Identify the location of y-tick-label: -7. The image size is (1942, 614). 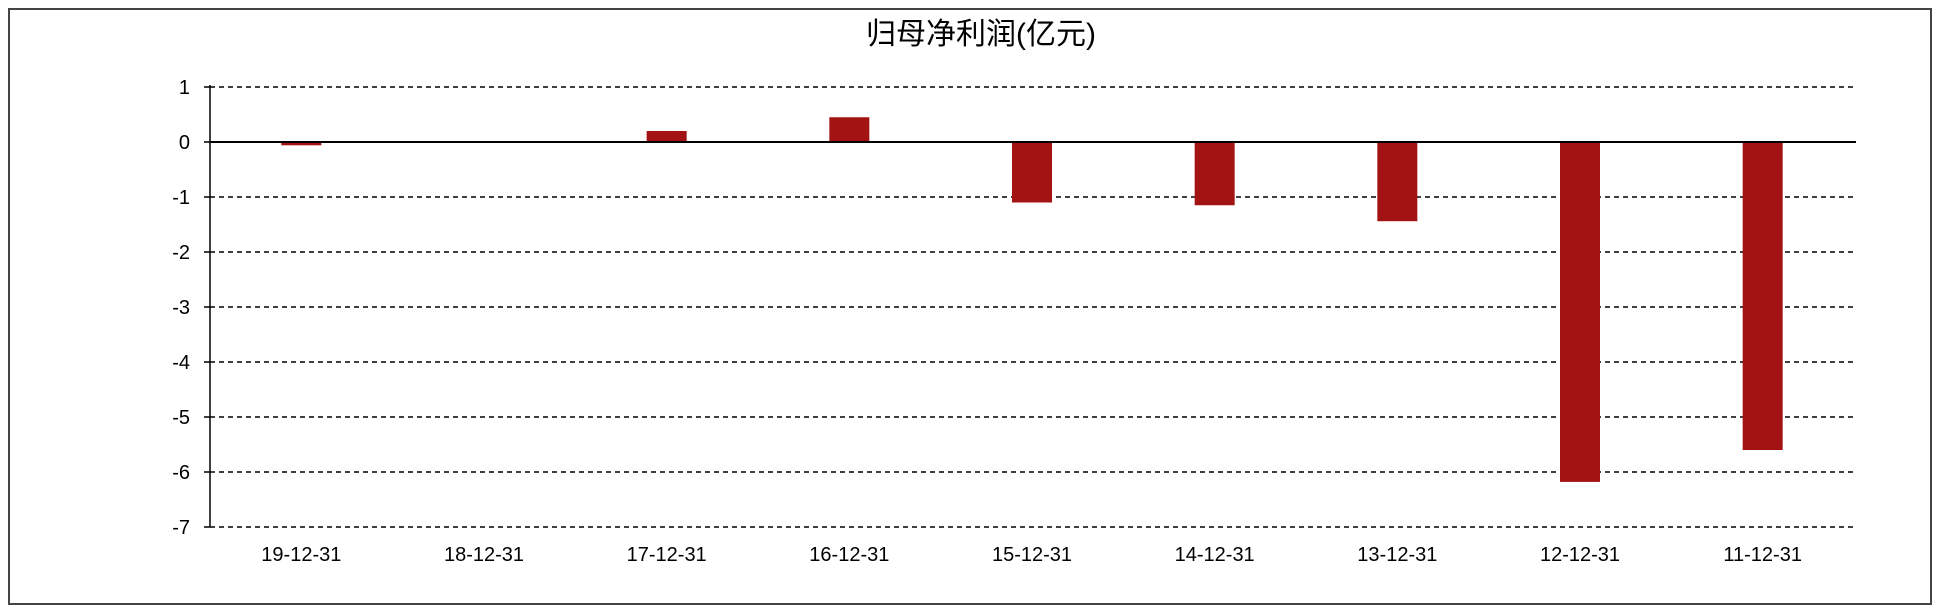
(181, 528).